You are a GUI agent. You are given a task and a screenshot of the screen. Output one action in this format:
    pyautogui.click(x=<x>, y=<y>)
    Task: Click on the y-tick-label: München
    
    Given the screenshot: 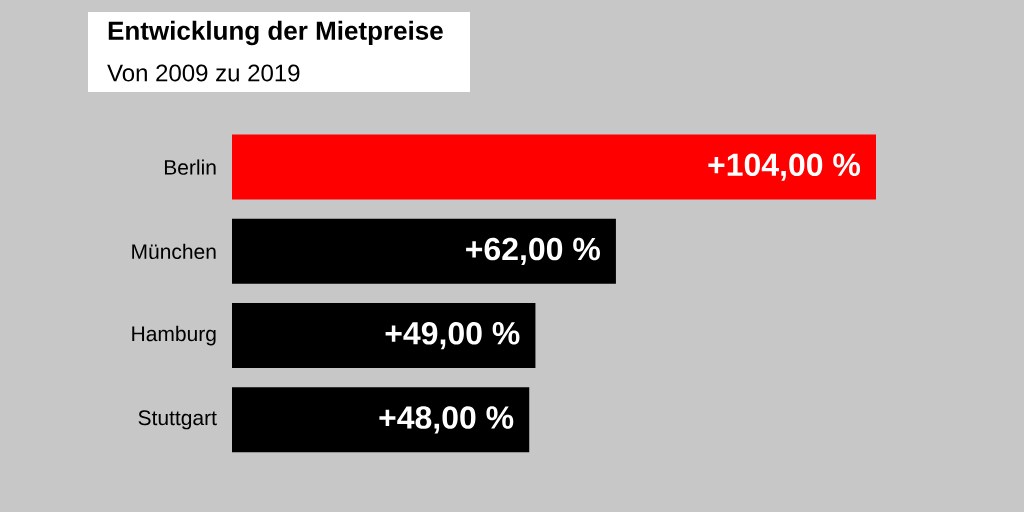 What is the action you would take?
    pyautogui.click(x=174, y=251)
    